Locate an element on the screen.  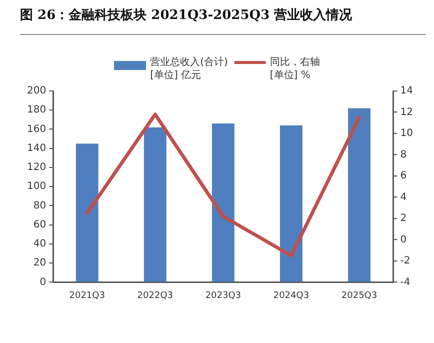
y2-tick-label: -2 is located at coordinates (405, 261).